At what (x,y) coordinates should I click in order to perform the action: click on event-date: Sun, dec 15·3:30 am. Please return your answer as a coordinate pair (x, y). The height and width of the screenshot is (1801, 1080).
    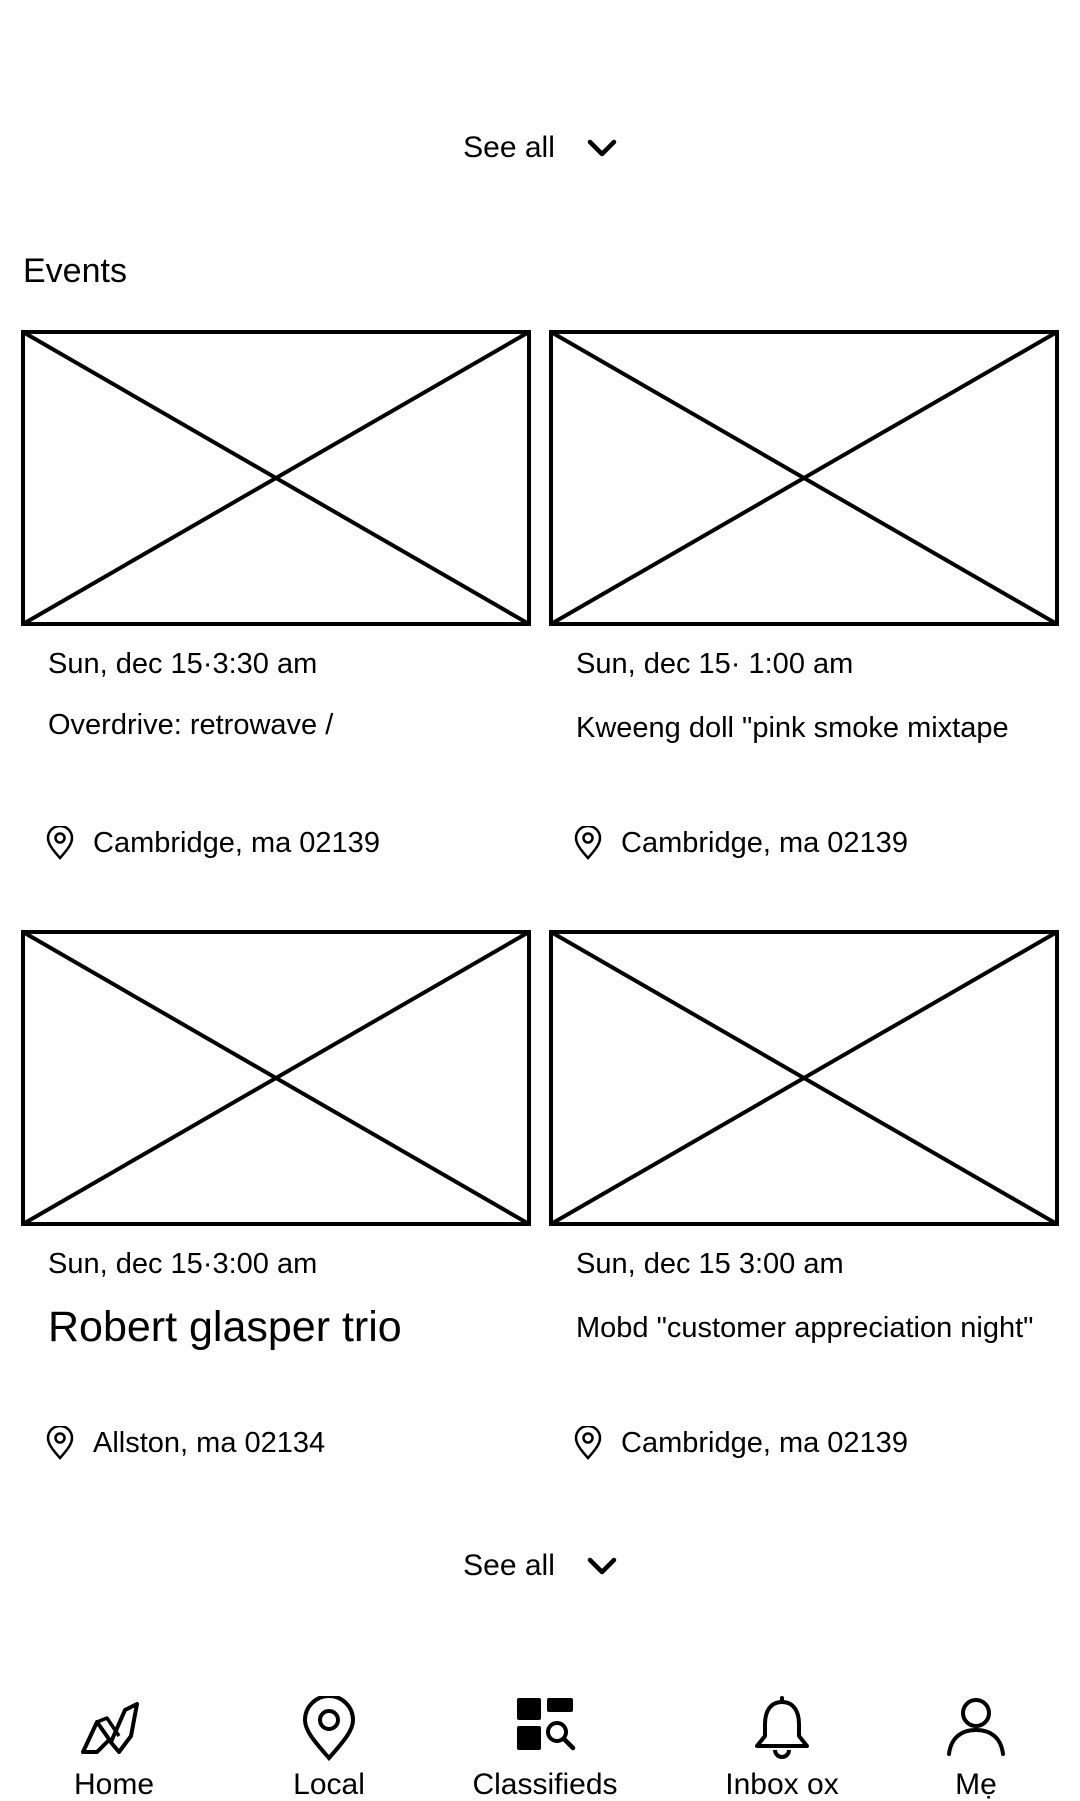
    Looking at the image, I should click on (183, 664).